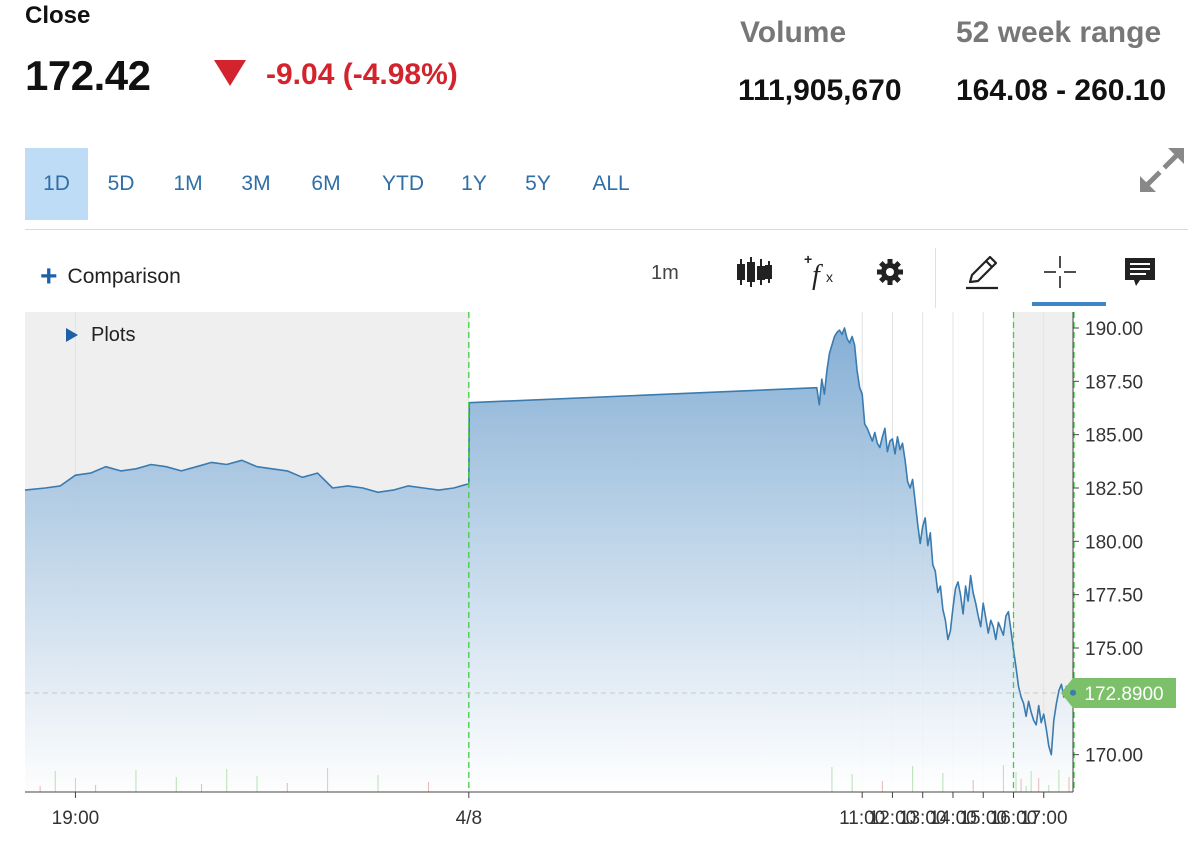  I want to click on week-range-label: 52 week range, so click(1059, 32).